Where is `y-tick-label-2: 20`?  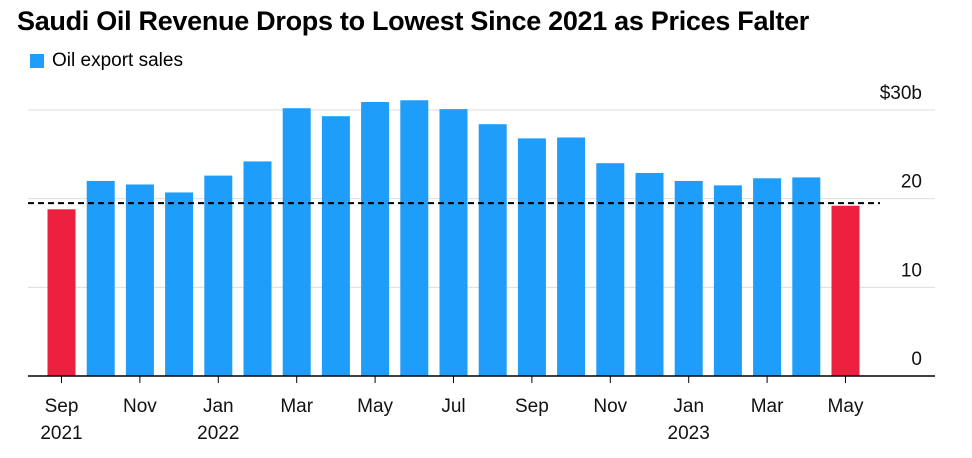 y-tick-label-2: 20 is located at coordinates (911, 182).